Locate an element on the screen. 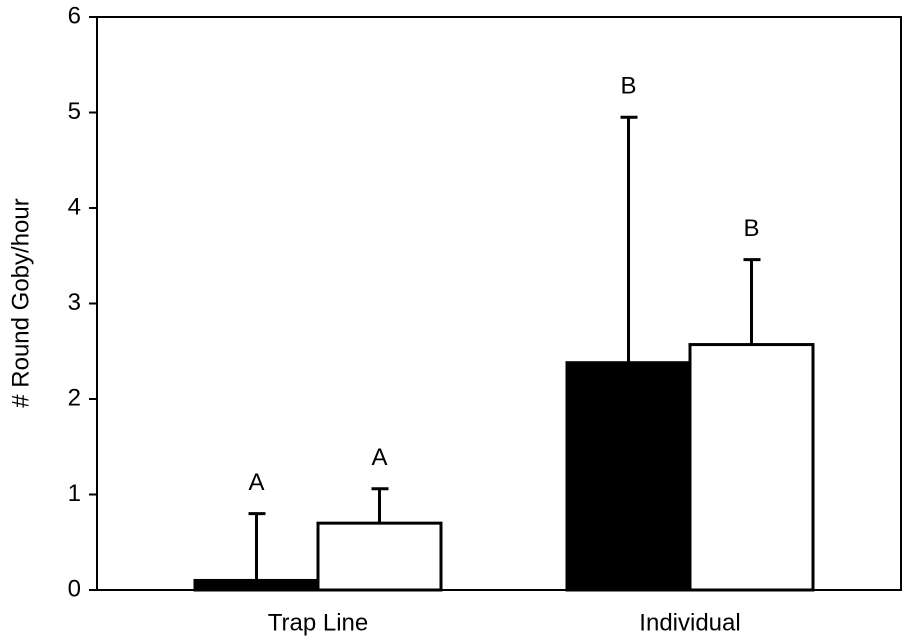 The image size is (902, 642). y-tick-label: 0 is located at coordinates (74, 588).